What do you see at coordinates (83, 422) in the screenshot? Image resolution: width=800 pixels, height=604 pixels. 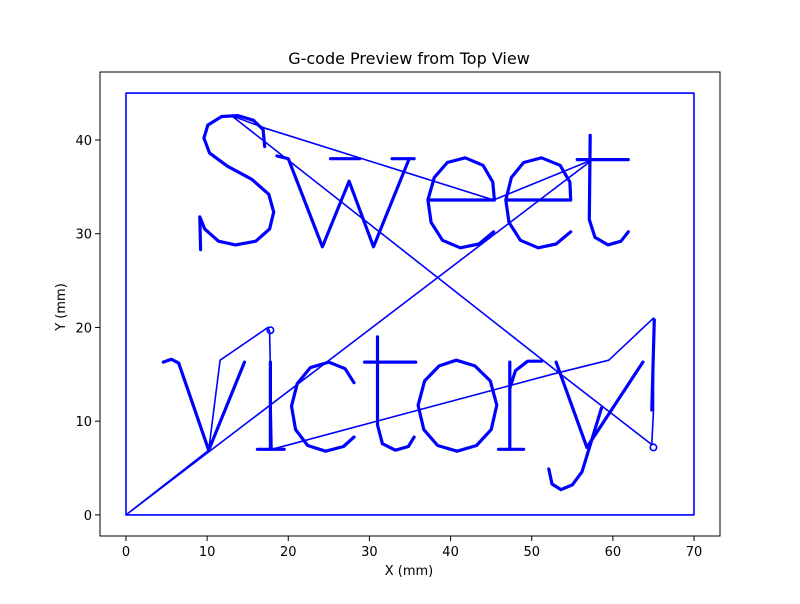 I see `y-tick-label: 10` at bounding box center [83, 422].